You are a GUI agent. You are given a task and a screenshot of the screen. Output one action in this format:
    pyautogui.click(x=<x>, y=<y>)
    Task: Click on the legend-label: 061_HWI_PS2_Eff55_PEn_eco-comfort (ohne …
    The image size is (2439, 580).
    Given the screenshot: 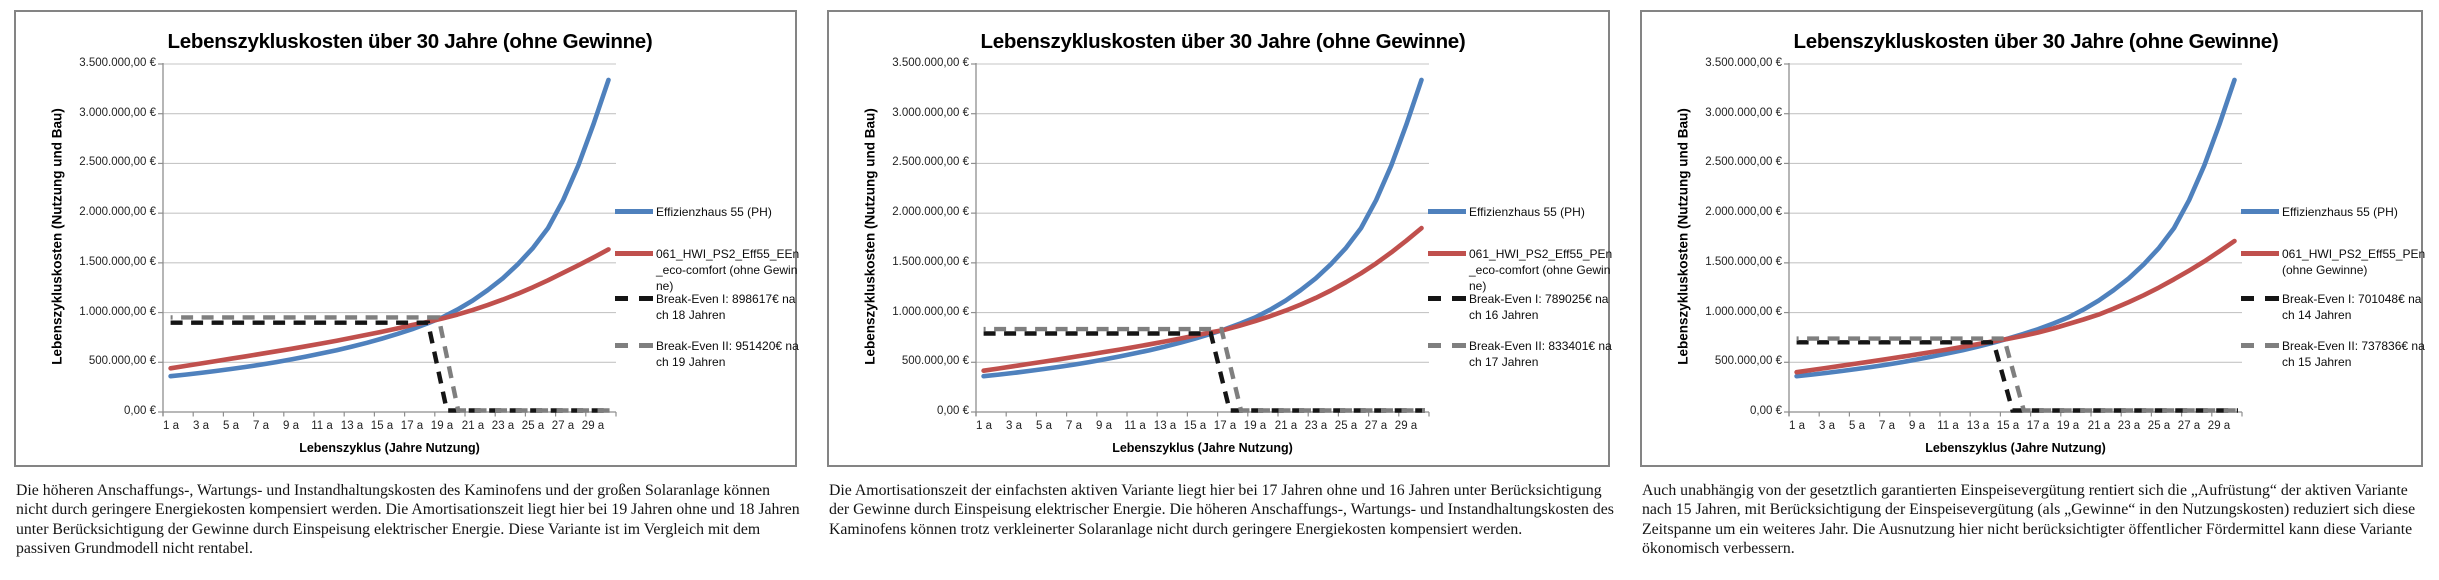 What is the action you would take?
    pyautogui.click(x=1541, y=270)
    